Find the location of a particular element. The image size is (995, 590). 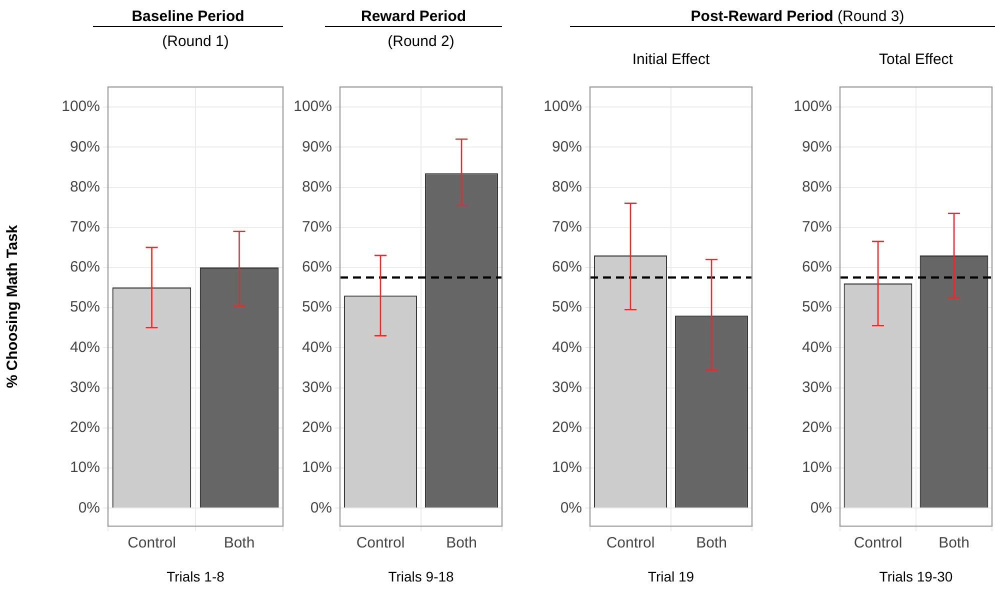

chart-title: Initial Effect is located at coordinates (671, 59).